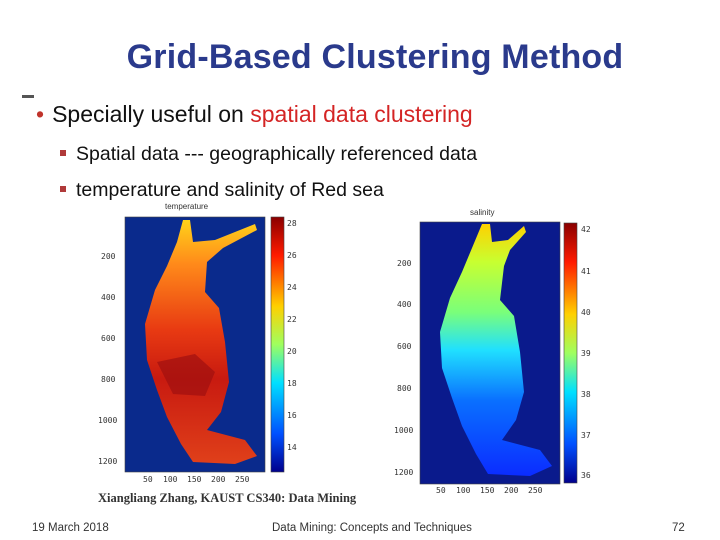  I want to click on temp-x-tick: 150, so click(194, 479).